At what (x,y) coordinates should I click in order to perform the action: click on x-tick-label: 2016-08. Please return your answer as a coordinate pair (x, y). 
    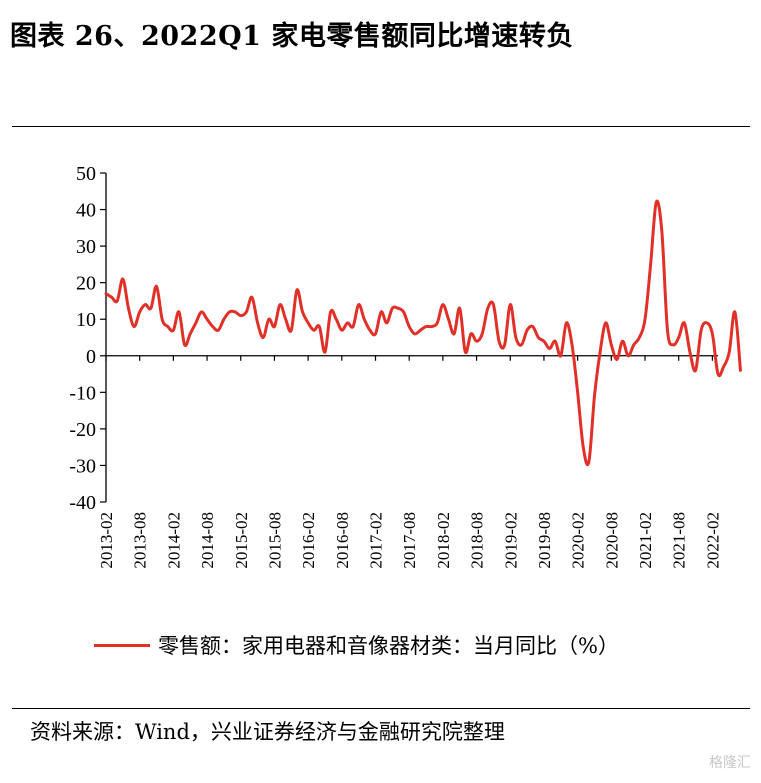
    Looking at the image, I should click on (342, 540).